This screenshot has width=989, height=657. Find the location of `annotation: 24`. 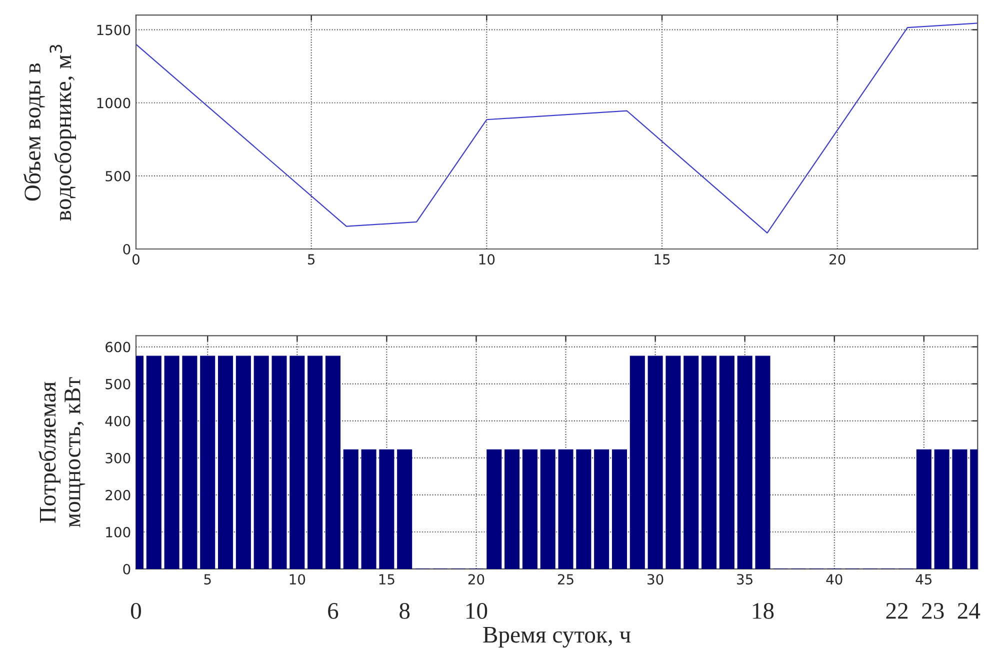

annotation: 24 is located at coordinates (969, 611).